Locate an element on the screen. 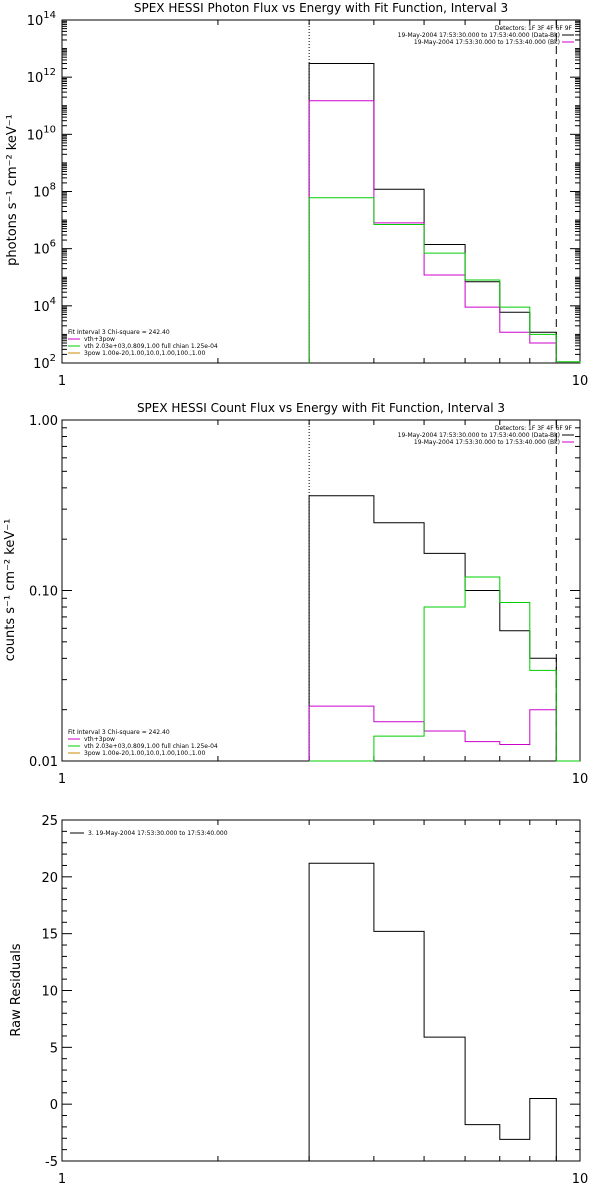  y-tick-label: 0.01 is located at coordinates (43, 762).